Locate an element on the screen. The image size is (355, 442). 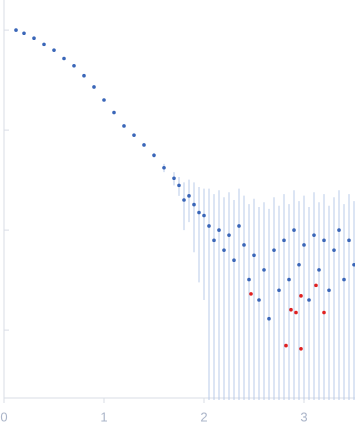
x-tick-label: 2 is located at coordinates (203, 416).